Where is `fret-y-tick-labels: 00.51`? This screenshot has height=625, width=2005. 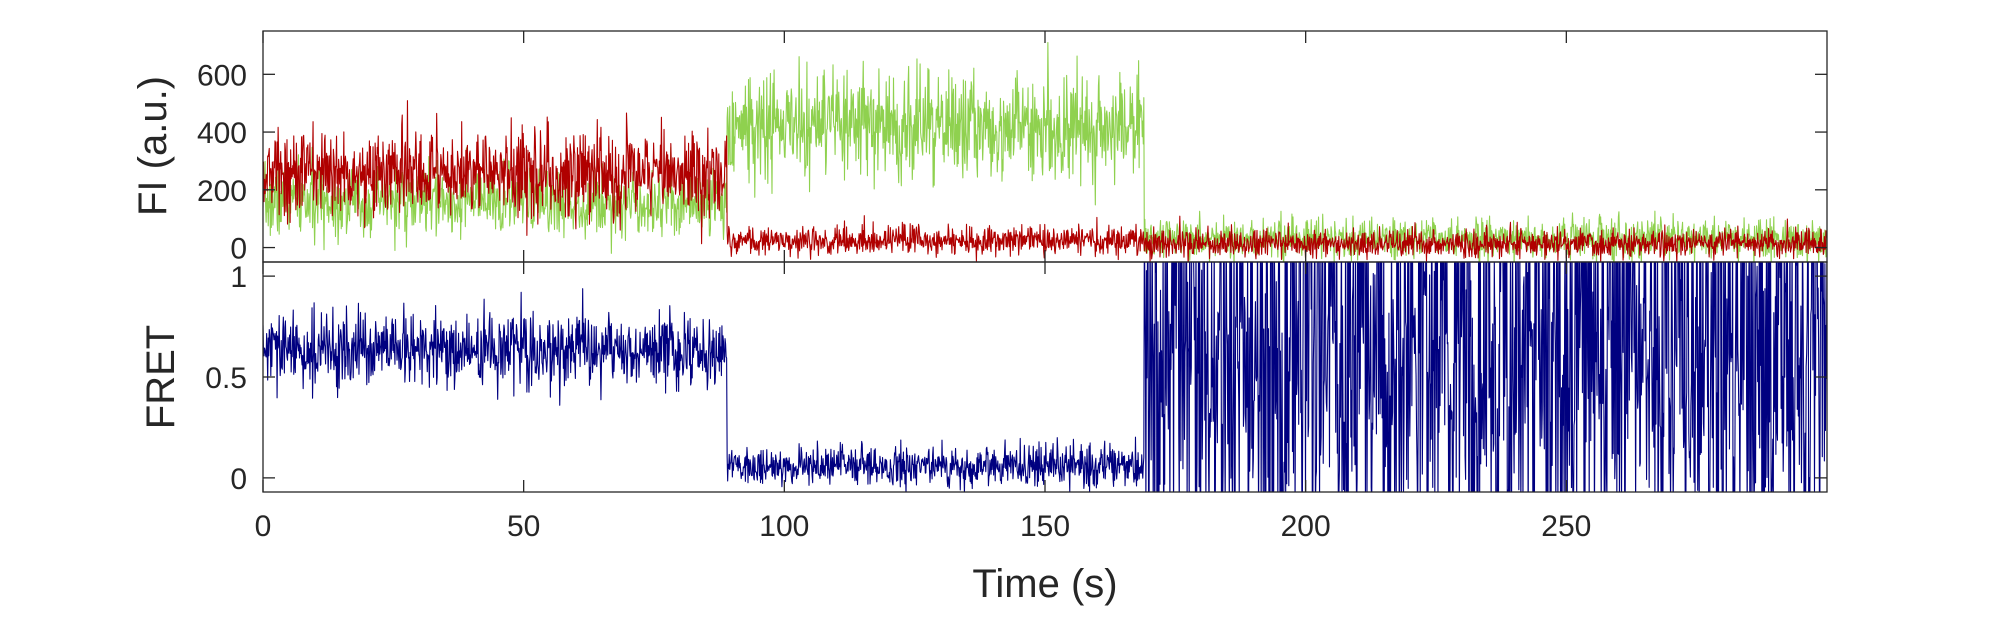 fret-y-tick-labels: 00.51 is located at coordinates (226, 378).